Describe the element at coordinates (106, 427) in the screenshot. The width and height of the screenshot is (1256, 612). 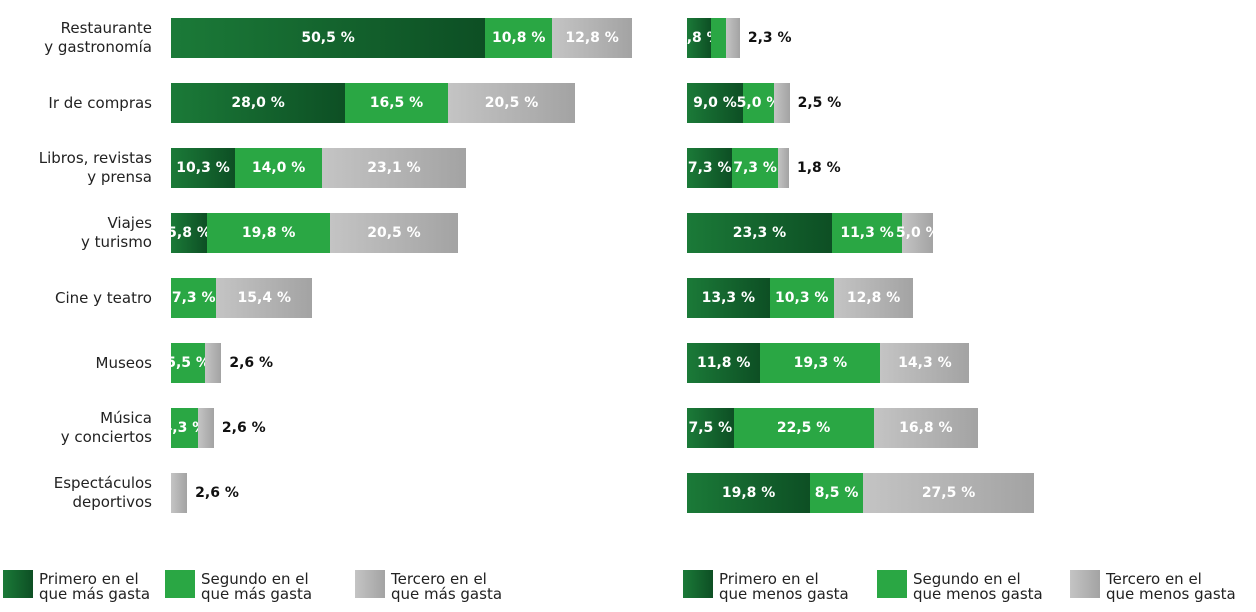
I see `category-label: Música y conciertos` at that location.